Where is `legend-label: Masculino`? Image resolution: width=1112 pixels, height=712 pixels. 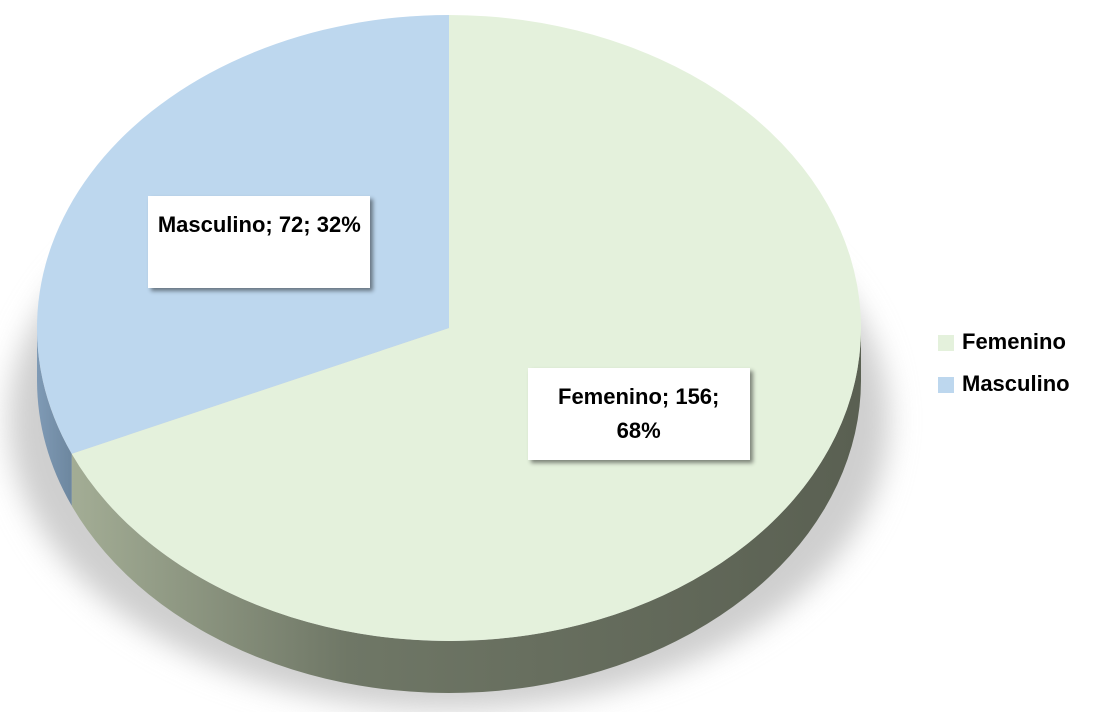 legend-label: Masculino is located at coordinates (1016, 383).